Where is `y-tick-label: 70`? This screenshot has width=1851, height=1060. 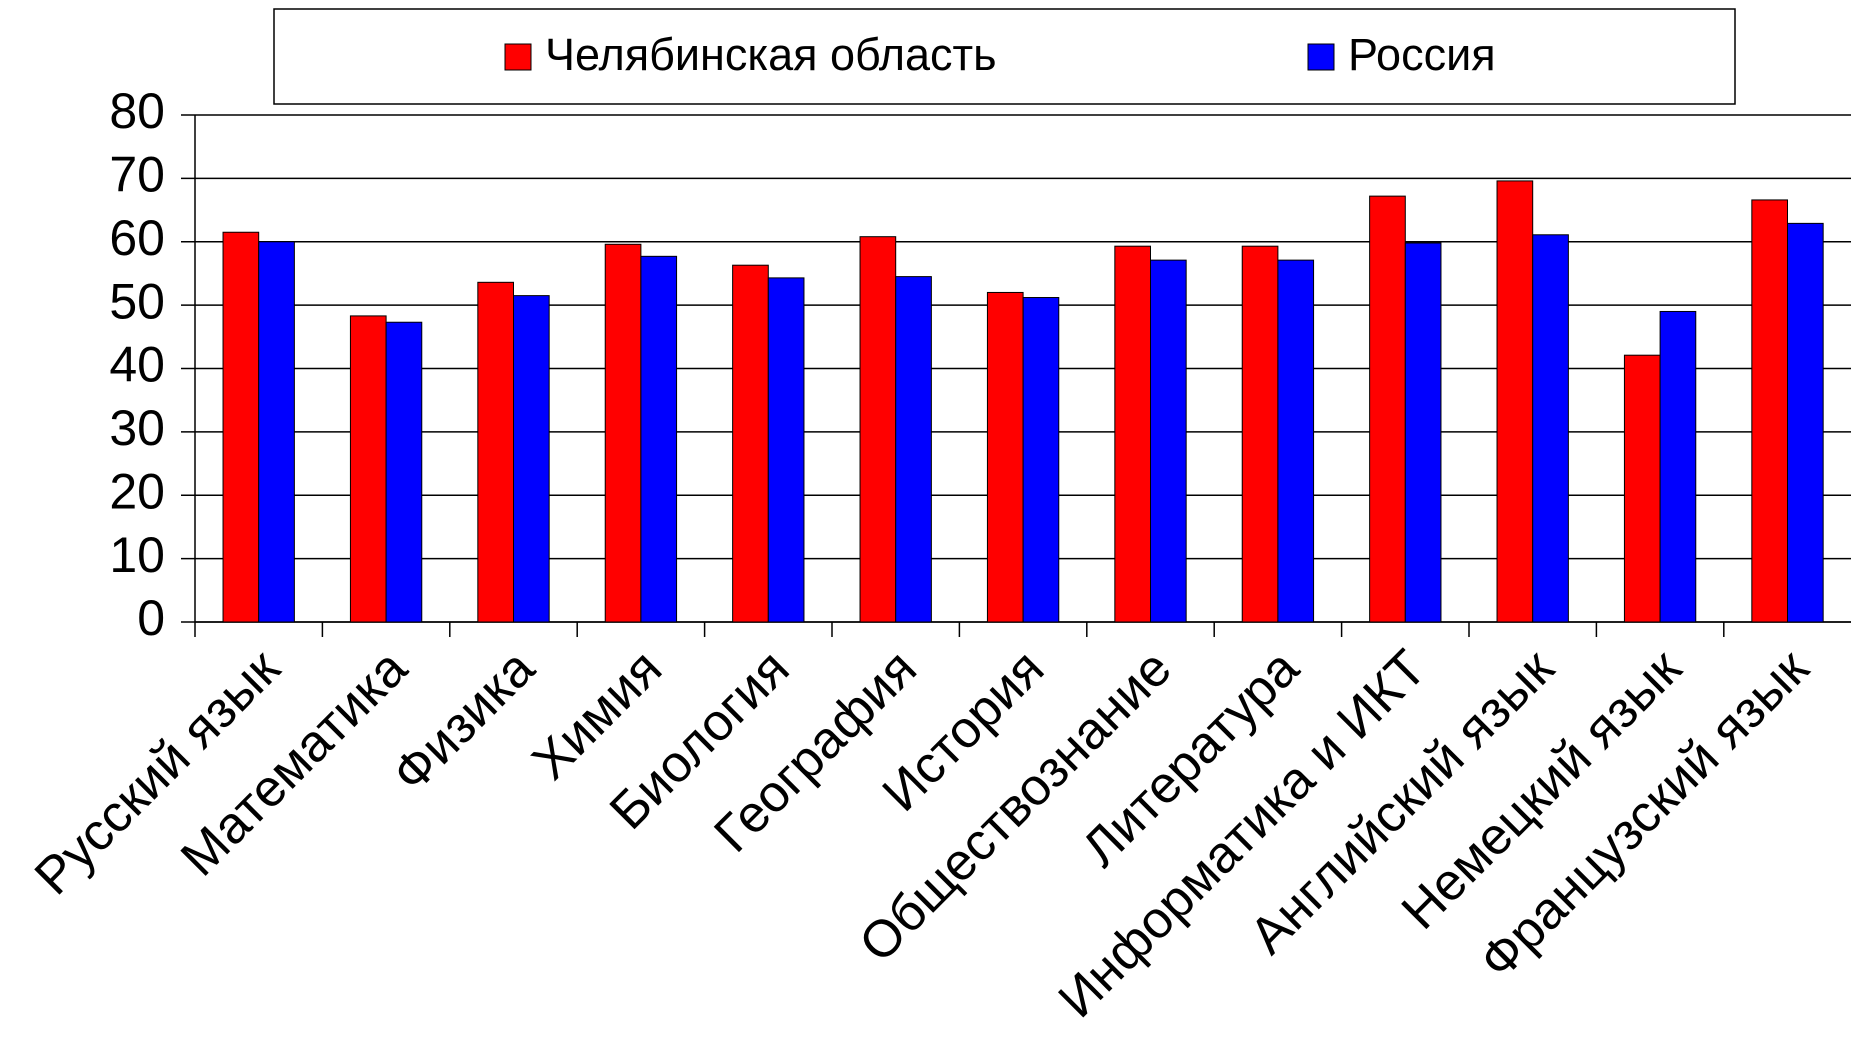
y-tick-label: 70 is located at coordinates (137, 175).